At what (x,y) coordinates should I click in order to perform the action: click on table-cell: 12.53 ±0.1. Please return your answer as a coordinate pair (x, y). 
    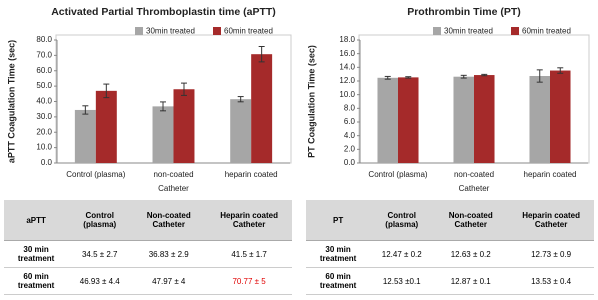
    Looking at the image, I should click on (402, 281).